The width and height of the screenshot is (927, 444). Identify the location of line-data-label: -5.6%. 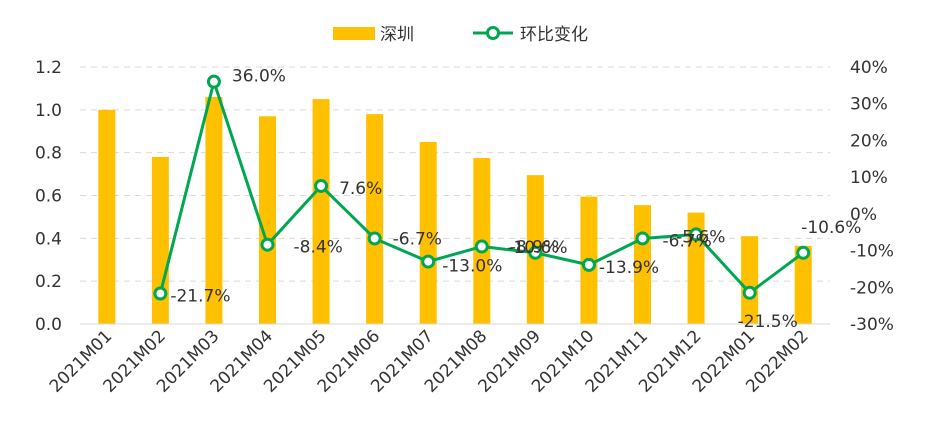
(700, 237).